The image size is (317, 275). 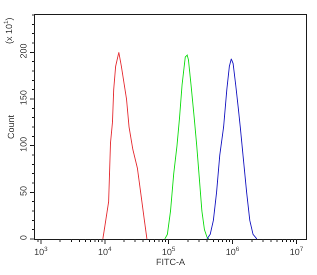 I want to click on x-axis-title: FITC-A, so click(x=170, y=261).